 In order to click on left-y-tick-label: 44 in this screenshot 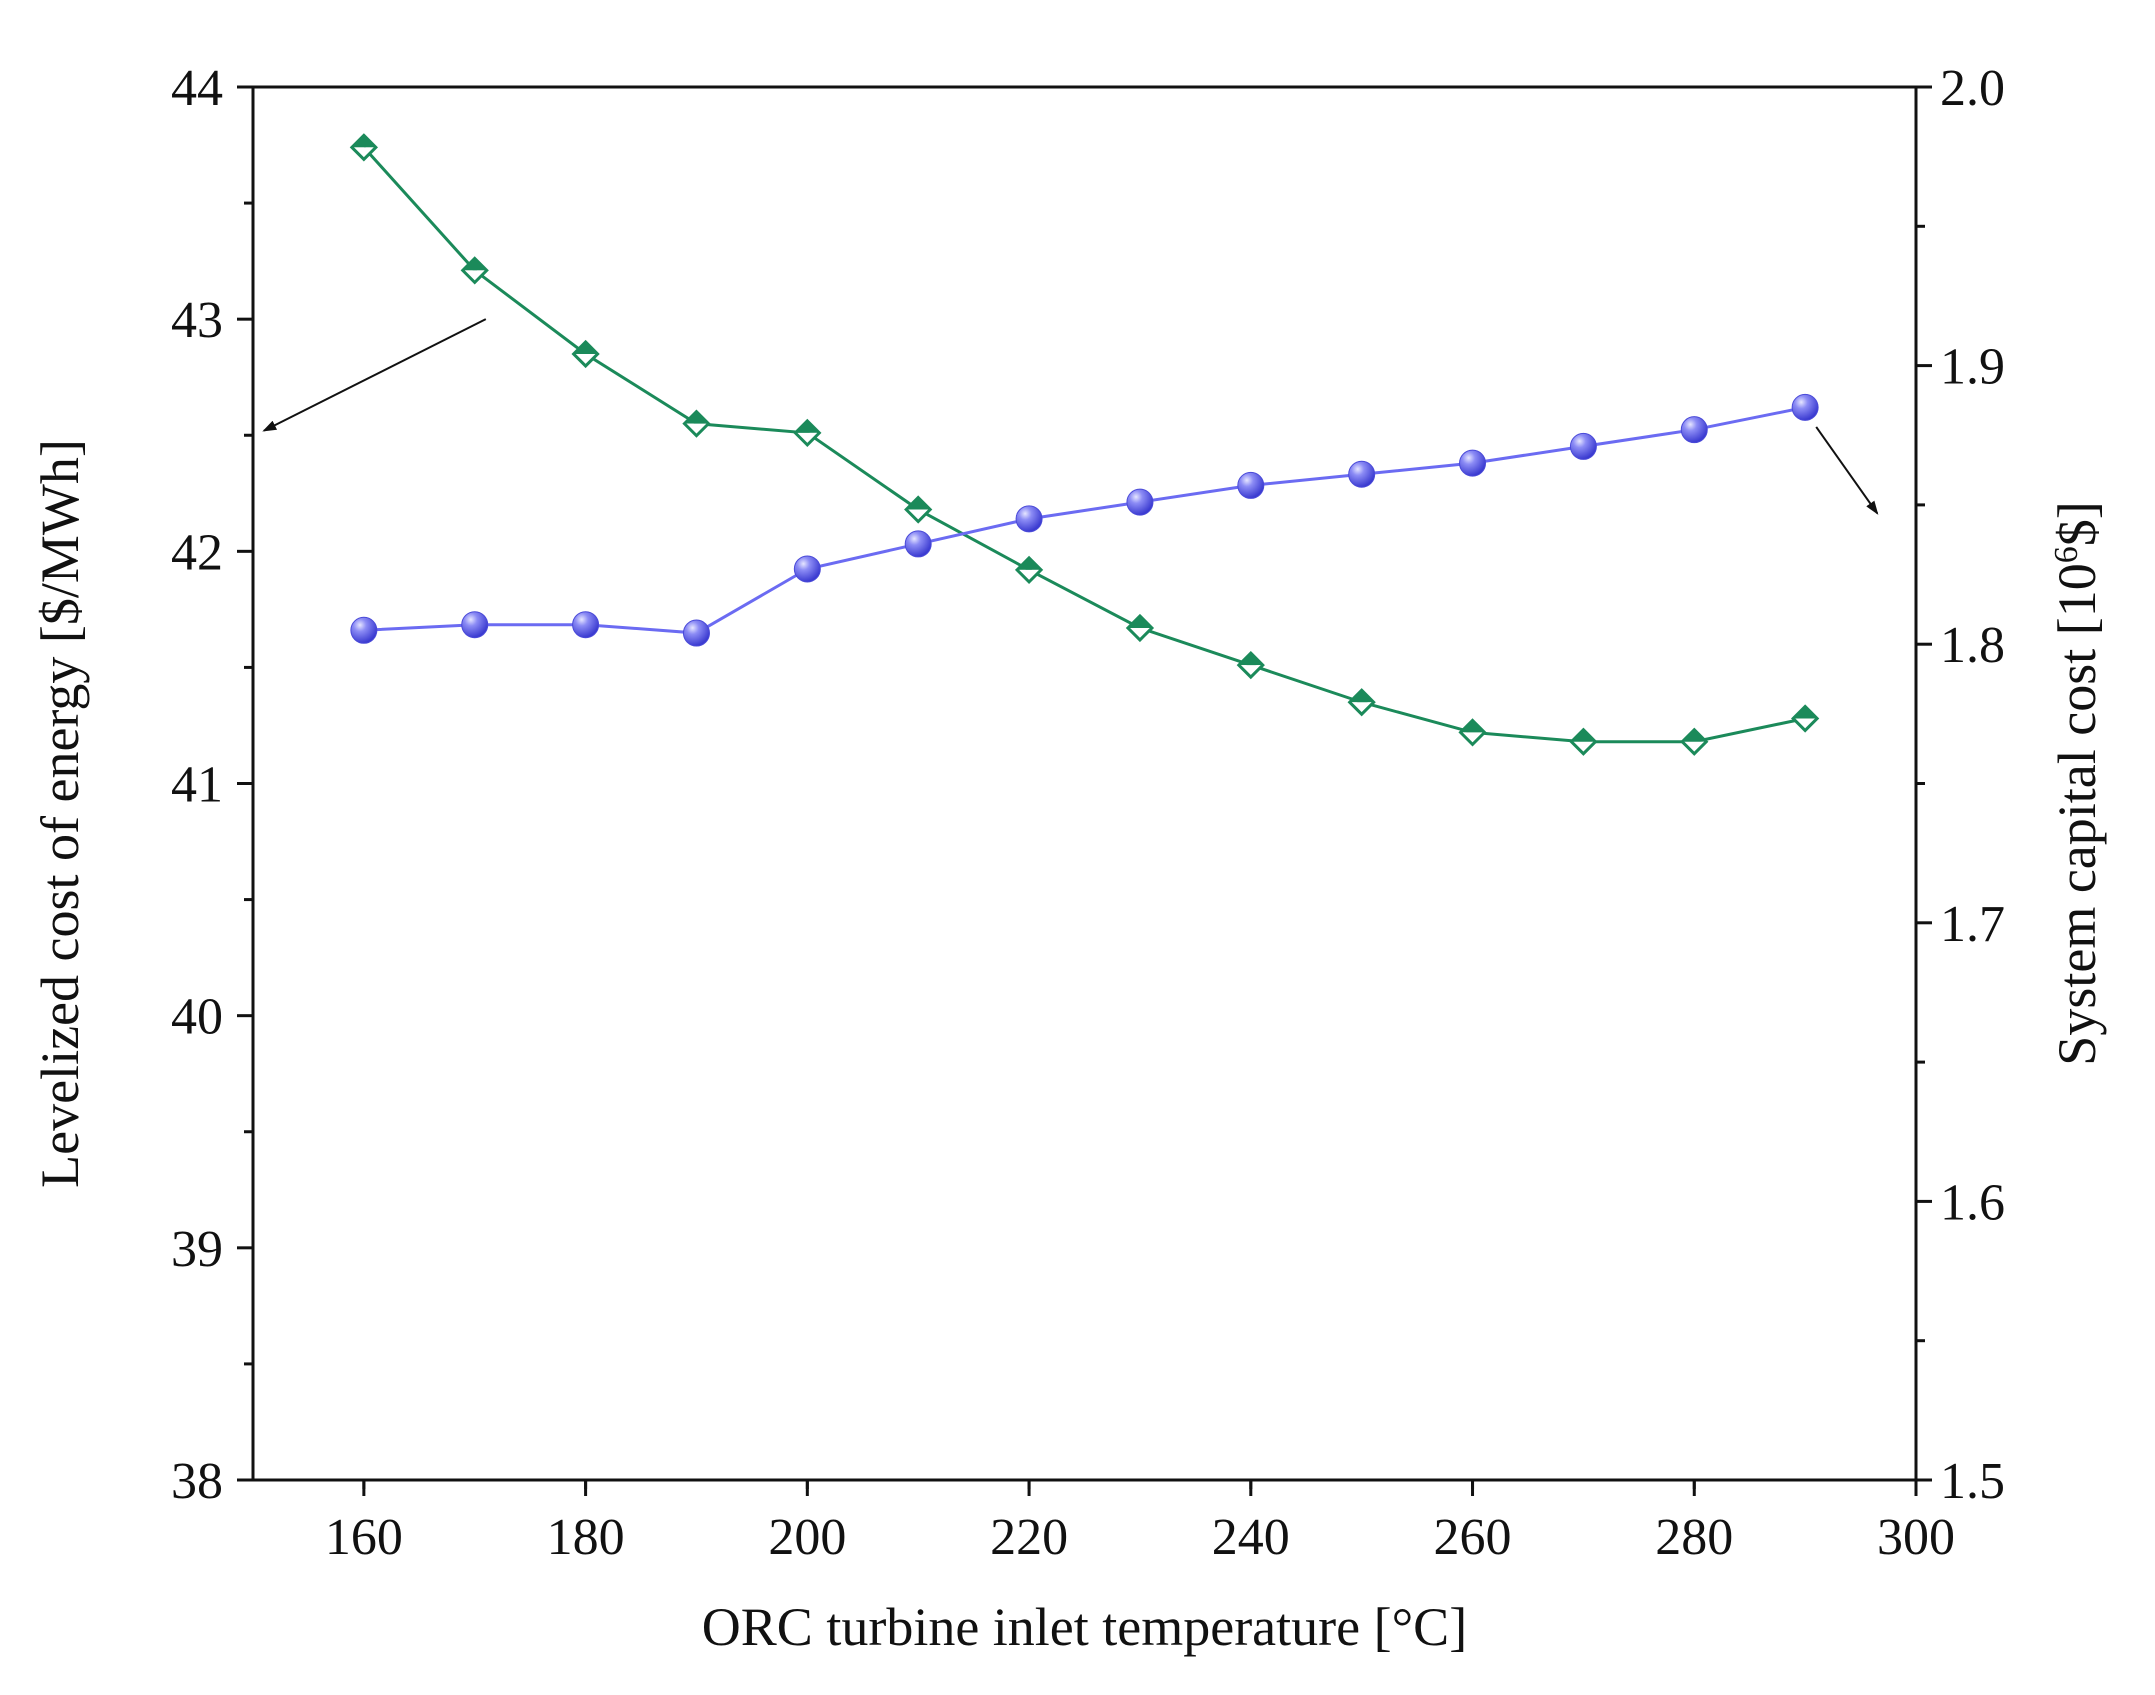, I will do `click(197, 88)`.